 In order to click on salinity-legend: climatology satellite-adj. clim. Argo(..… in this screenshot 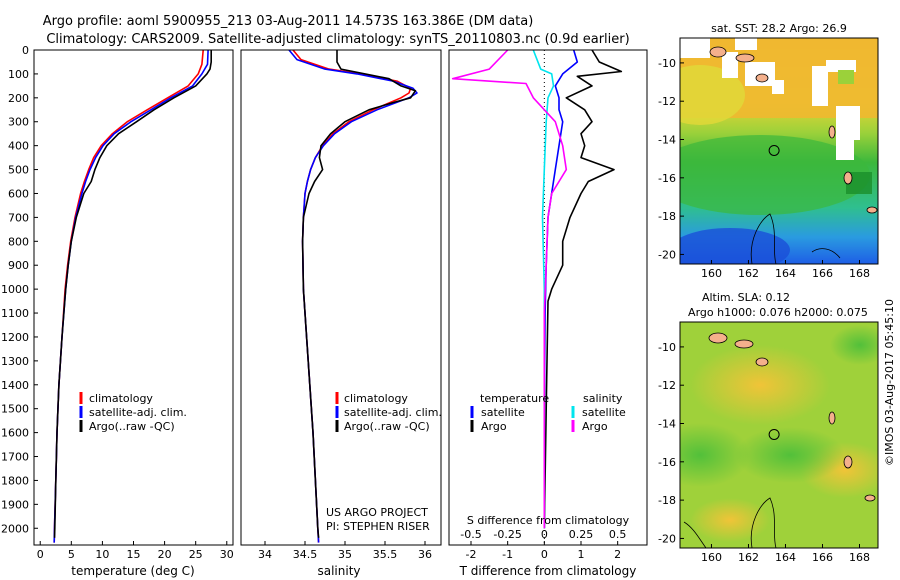, I will do `click(388, 412)`.